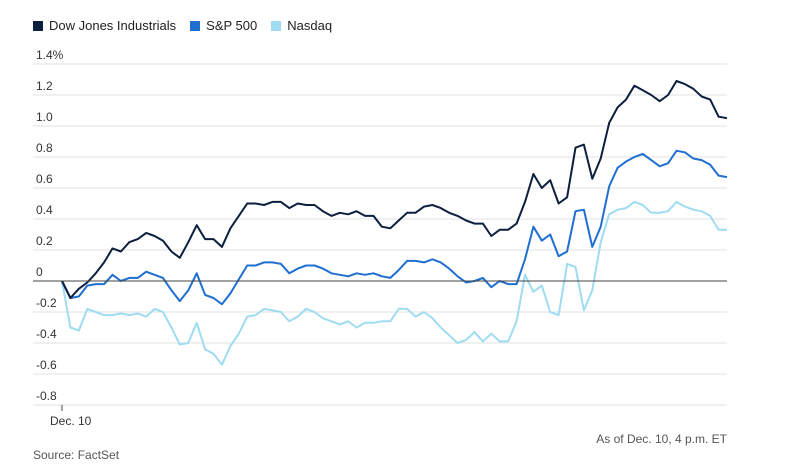 The width and height of the screenshot is (799, 469). What do you see at coordinates (46, 303) in the screenshot?
I see `y-tick-label: -0.2` at bounding box center [46, 303].